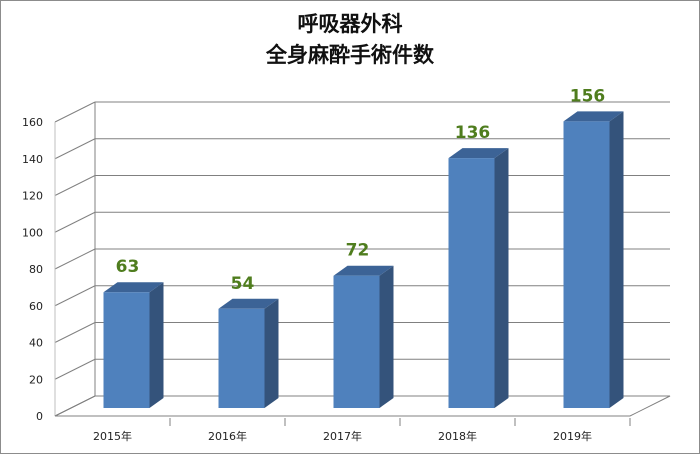  Describe the element at coordinates (473, 133) in the screenshot. I see `data-label: 136` at that location.